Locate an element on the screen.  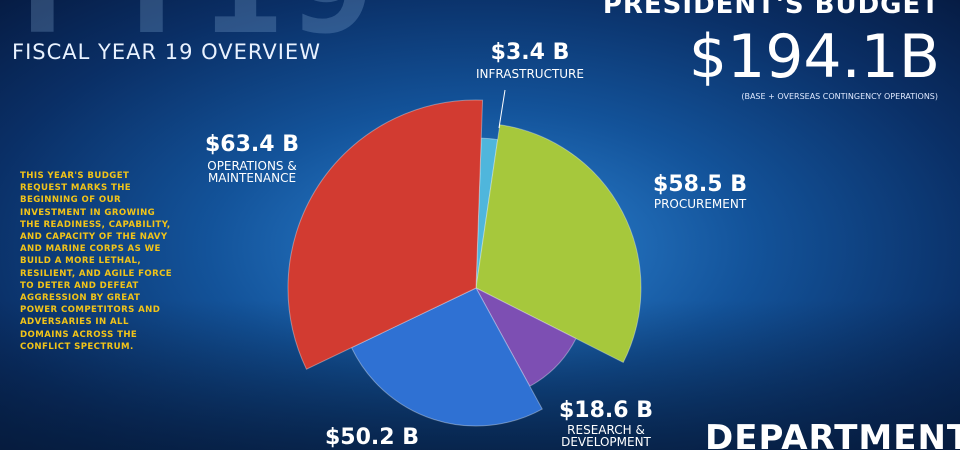
budget-total: $194.1B is located at coordinates (814, 57).